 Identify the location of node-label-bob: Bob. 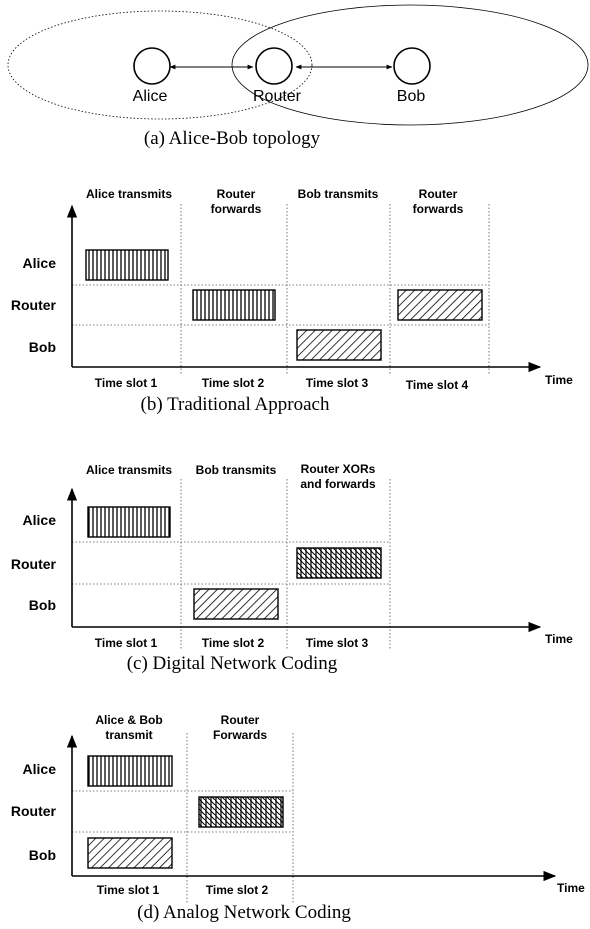
(411, 96).